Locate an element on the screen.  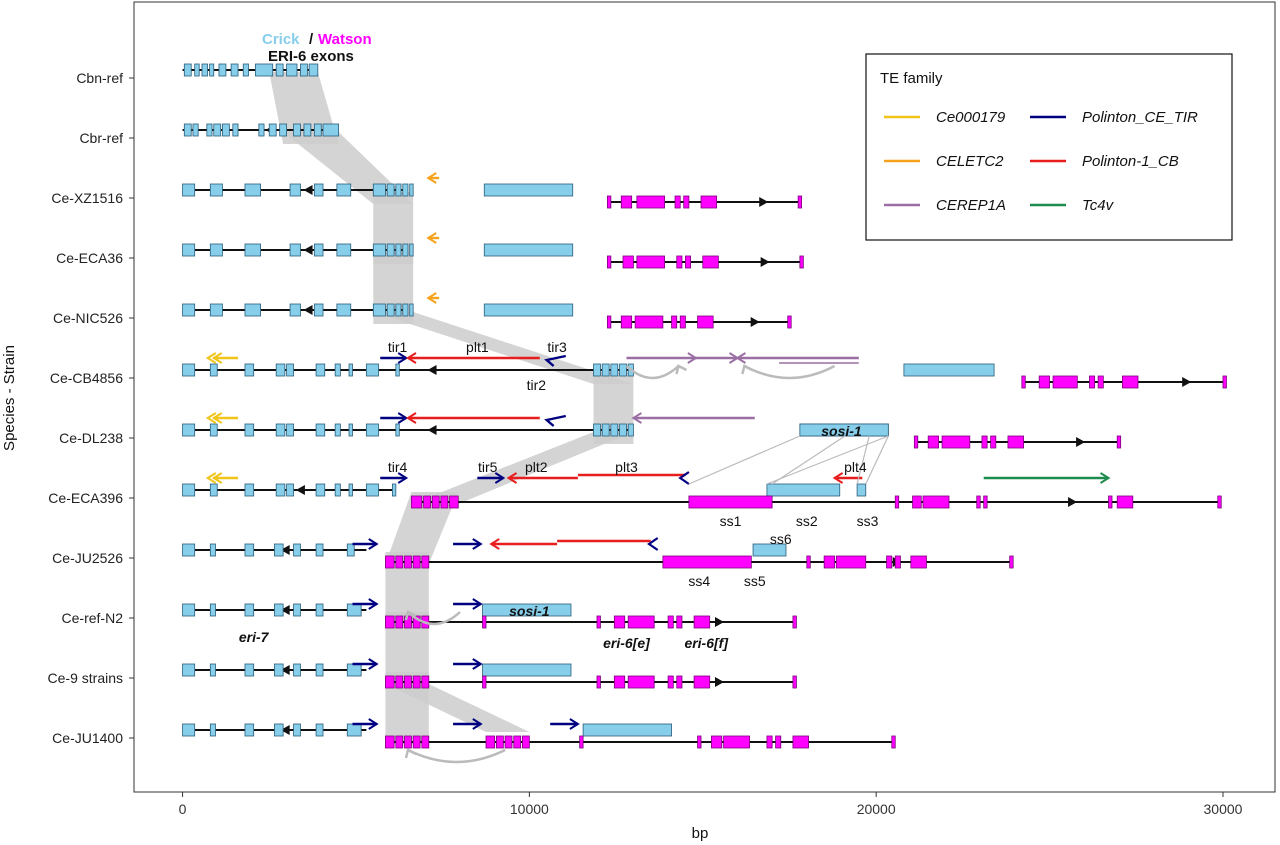
exons-label: ERI-6 exons is located at coordinates (311, 56).